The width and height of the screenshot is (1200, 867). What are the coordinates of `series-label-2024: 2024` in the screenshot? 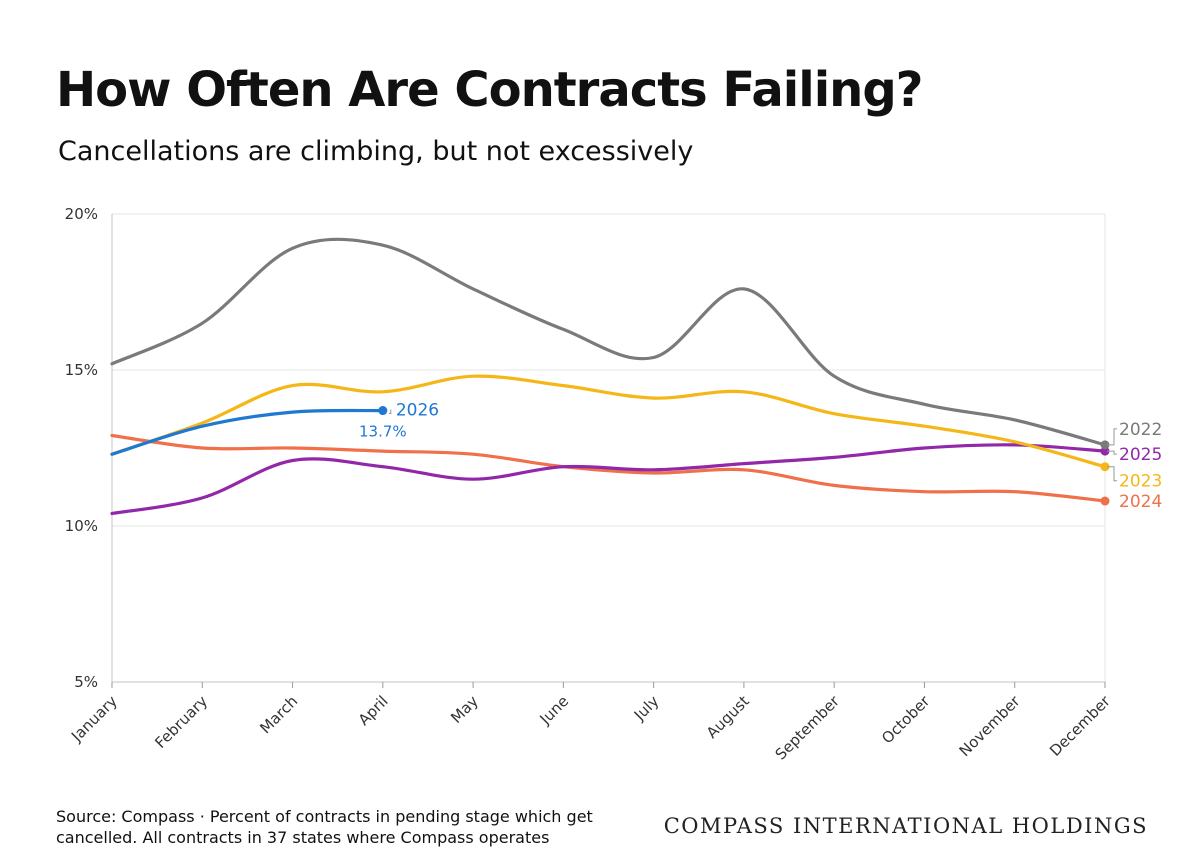 It's located at (1140, 502).